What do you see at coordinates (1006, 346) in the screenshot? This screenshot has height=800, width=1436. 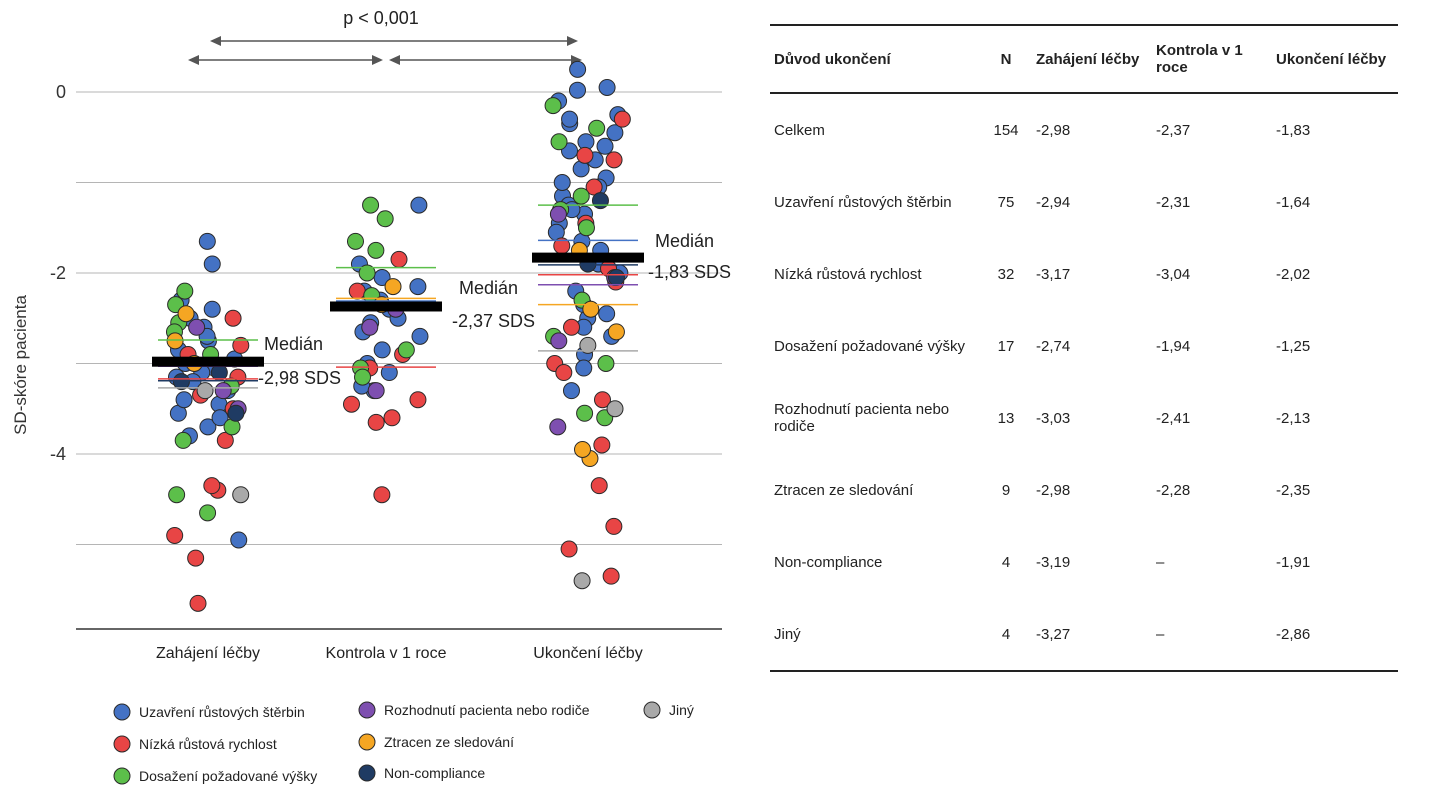 I see `table-cell: 17` at bounding box center [1006, 346].